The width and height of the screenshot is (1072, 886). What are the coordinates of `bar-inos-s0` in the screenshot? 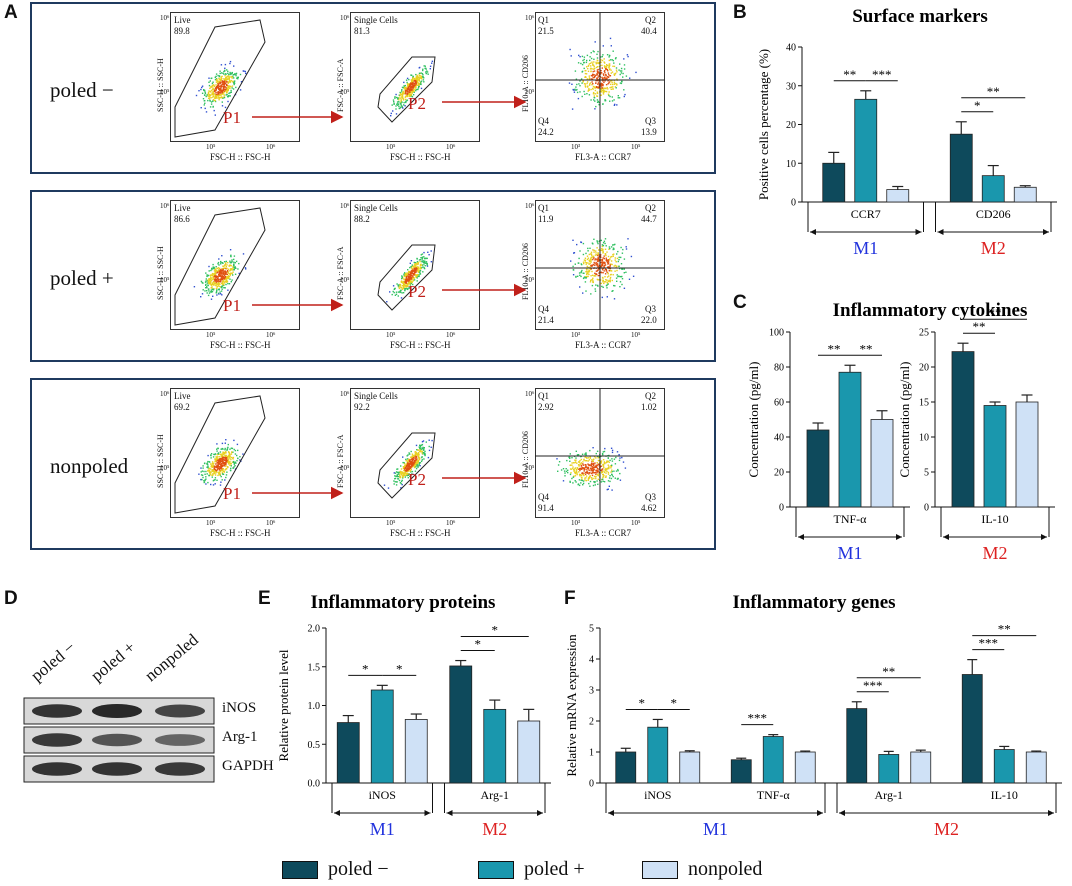 It's located at (348, 753).